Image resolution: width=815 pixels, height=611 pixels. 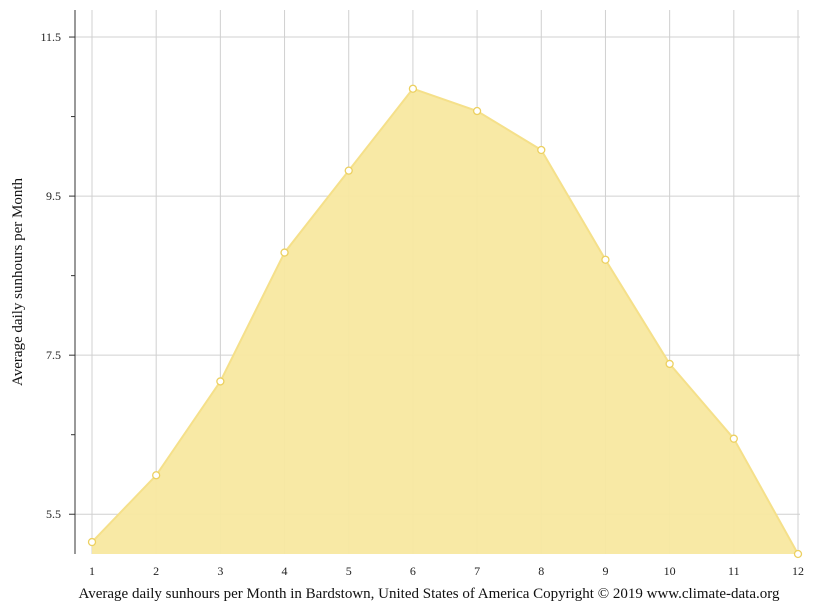 What do you see at coordinates (53, 514) in the screenshot?
I see `y-tick-label: 5.5` at bounding box center [53, 514].